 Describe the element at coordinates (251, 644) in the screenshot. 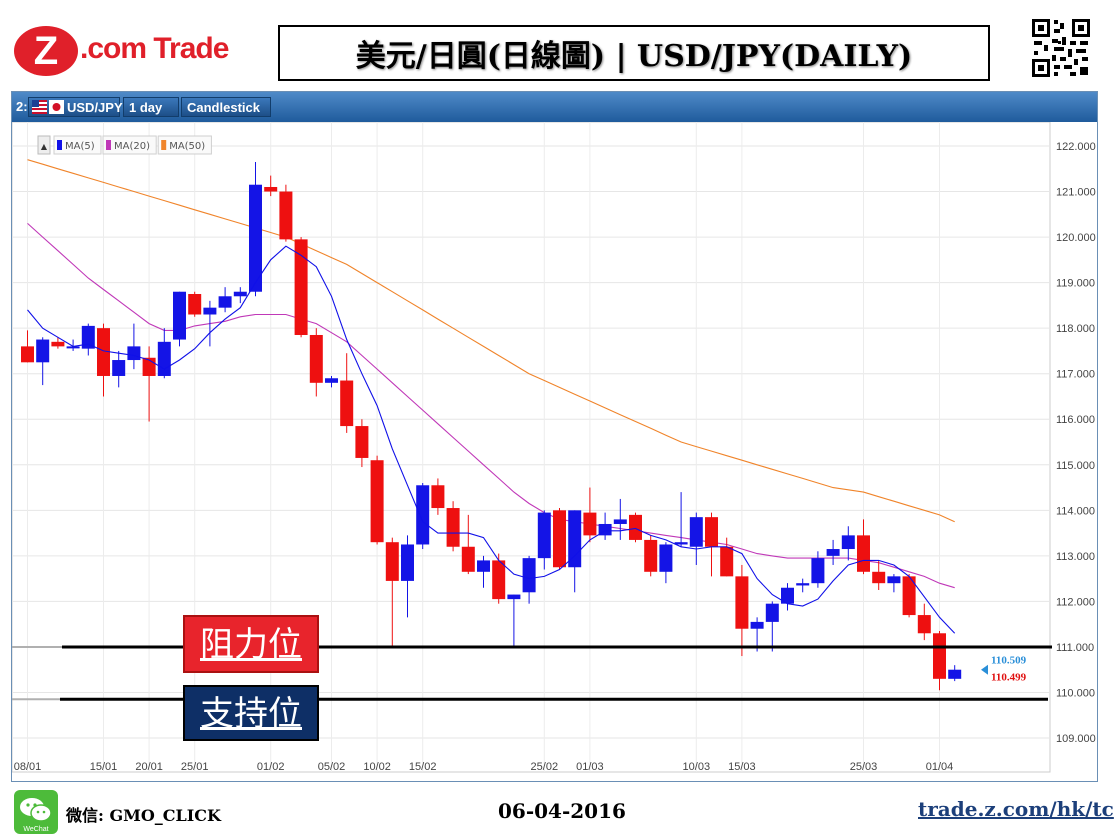

I see `resistance-label: 阻力位` at that location.